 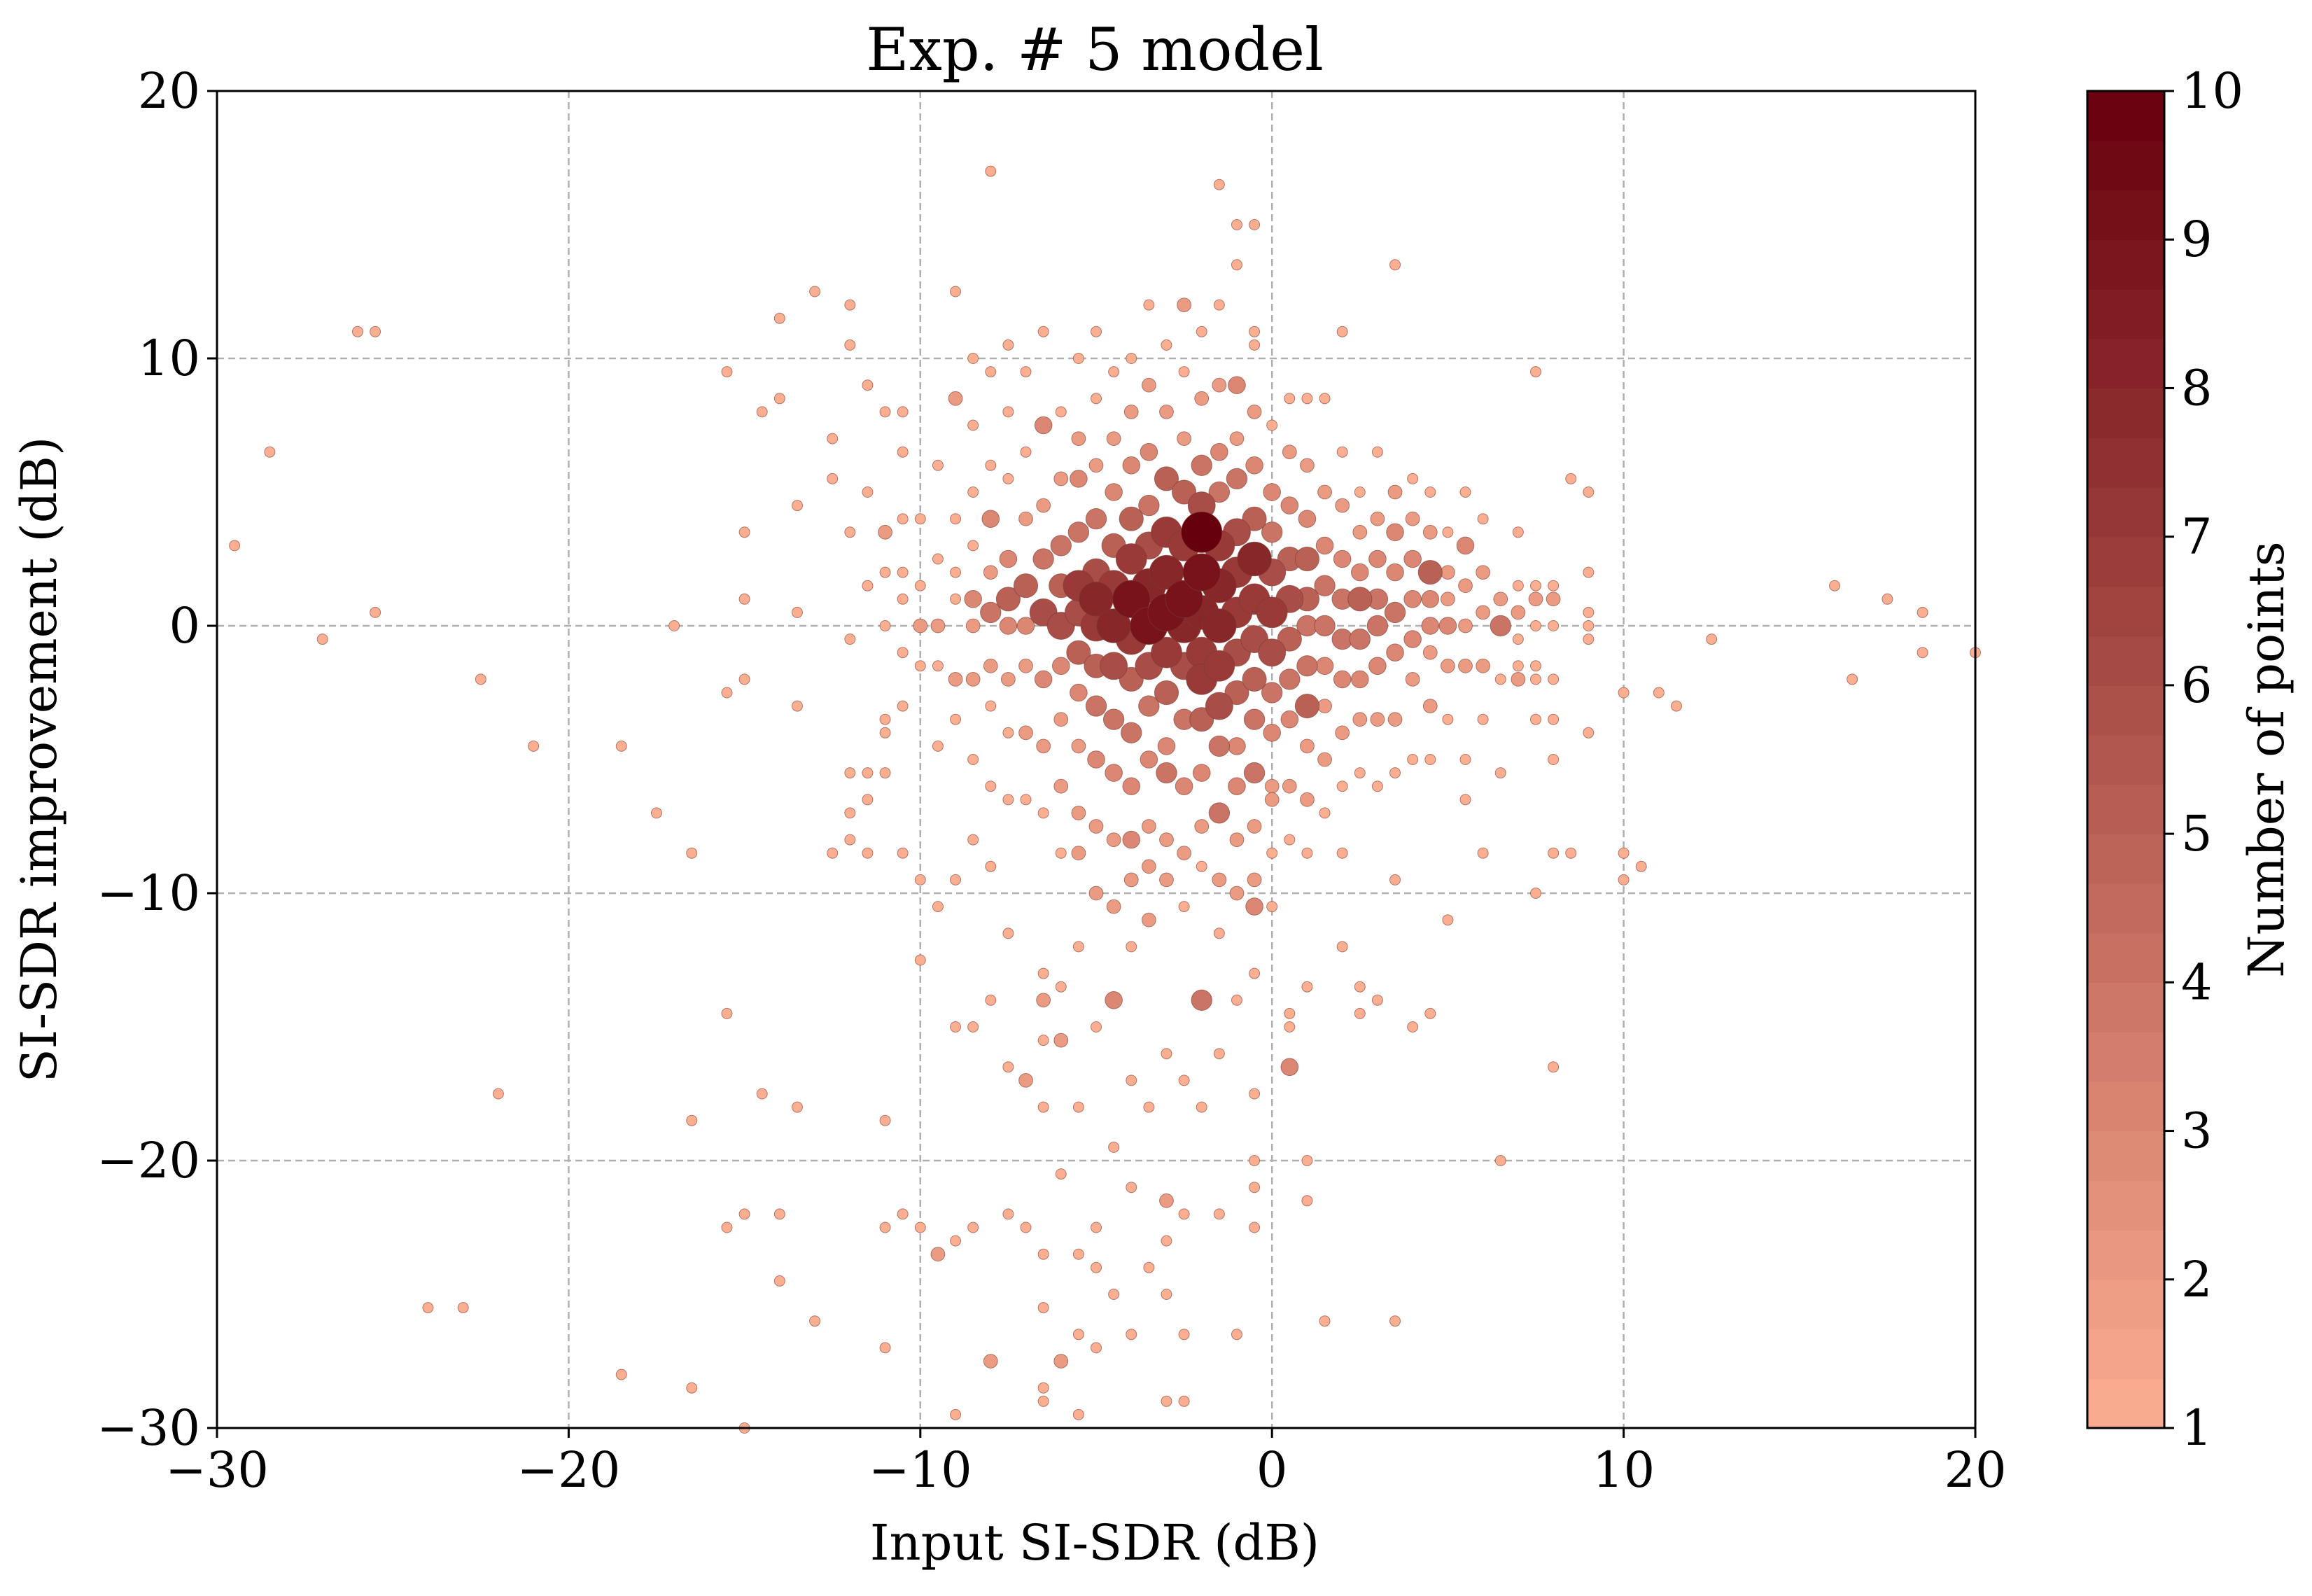 I want to click on y-tick-label: −30, so click(x=148, y=1428).